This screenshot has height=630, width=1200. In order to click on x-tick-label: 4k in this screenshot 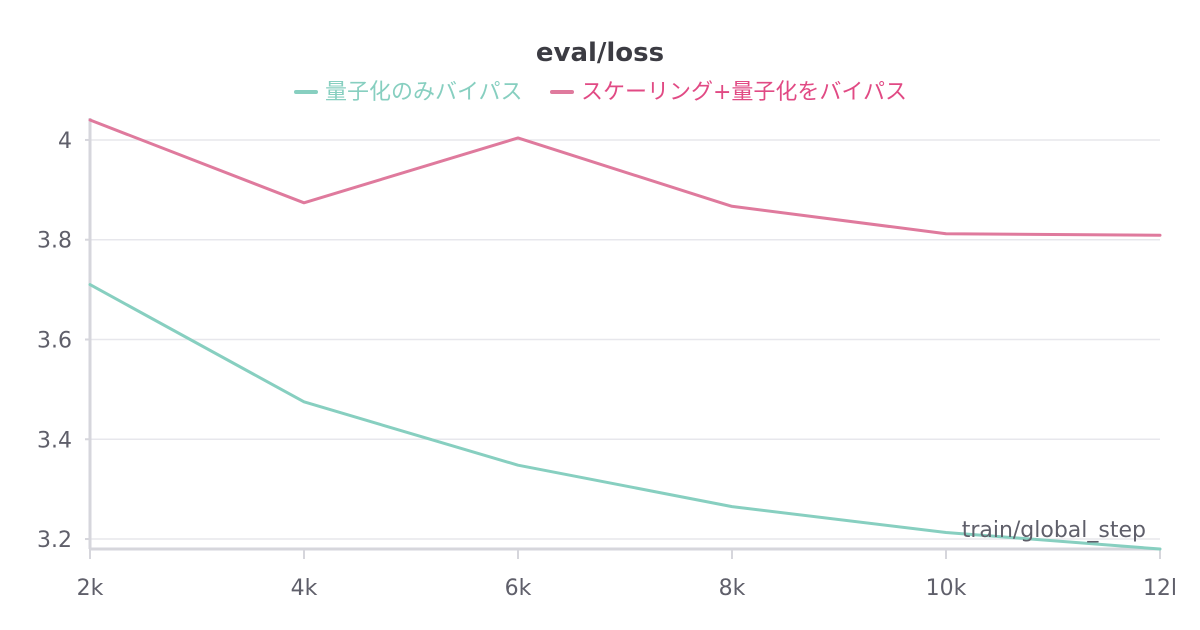, I will do `click(304, 588)`.